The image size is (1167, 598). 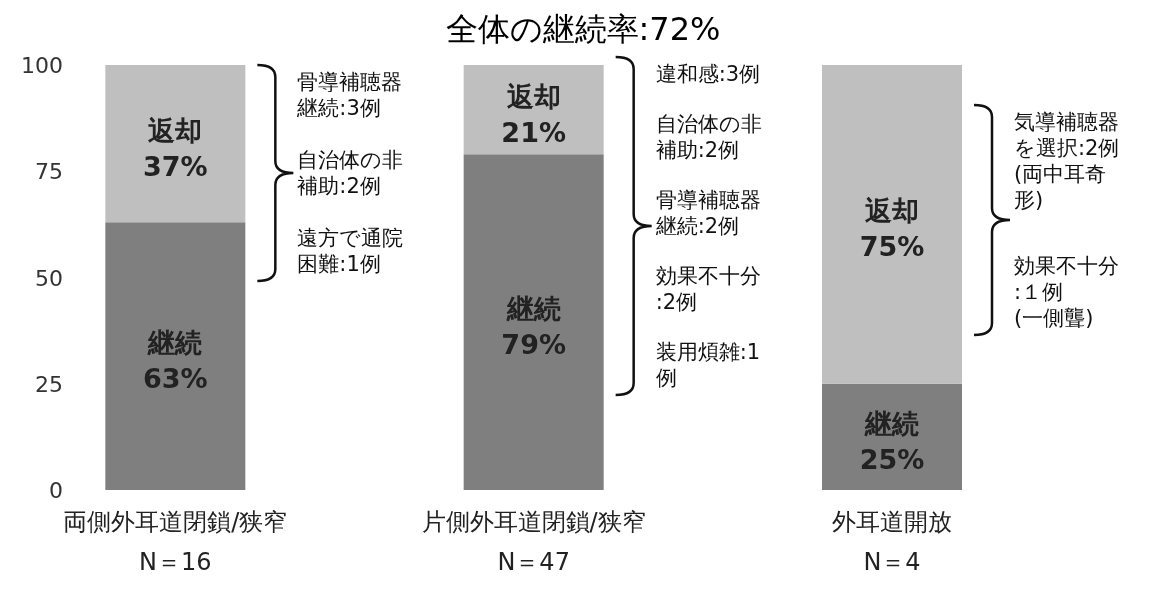 What do you see at coordinates (583, 29) in the screenshot?
I see `chart-title: 全体の継続率:72%` at bounding box center [583, 29].